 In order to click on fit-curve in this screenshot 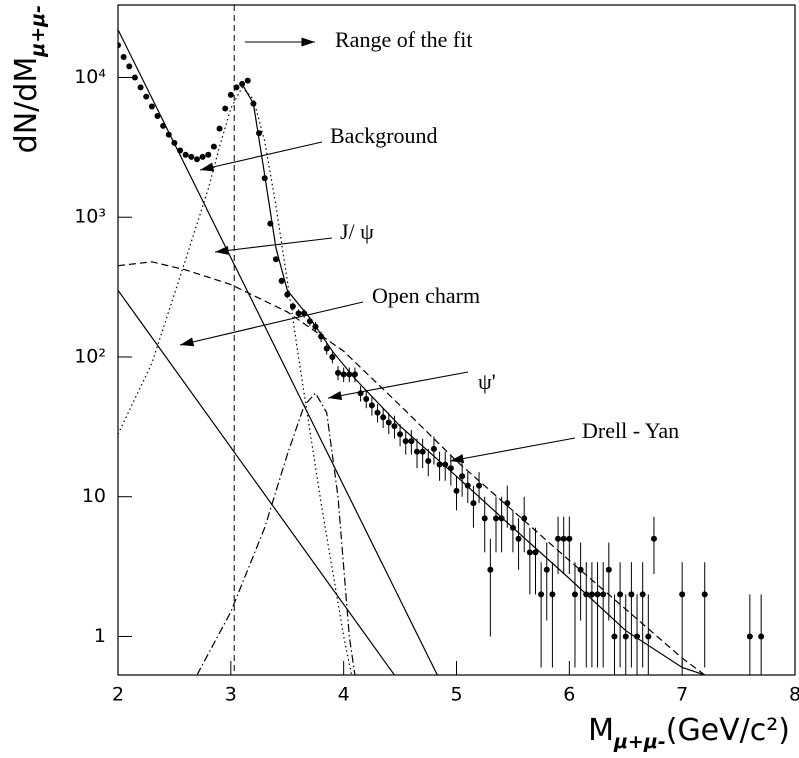, I will do `click(276, 533)`.